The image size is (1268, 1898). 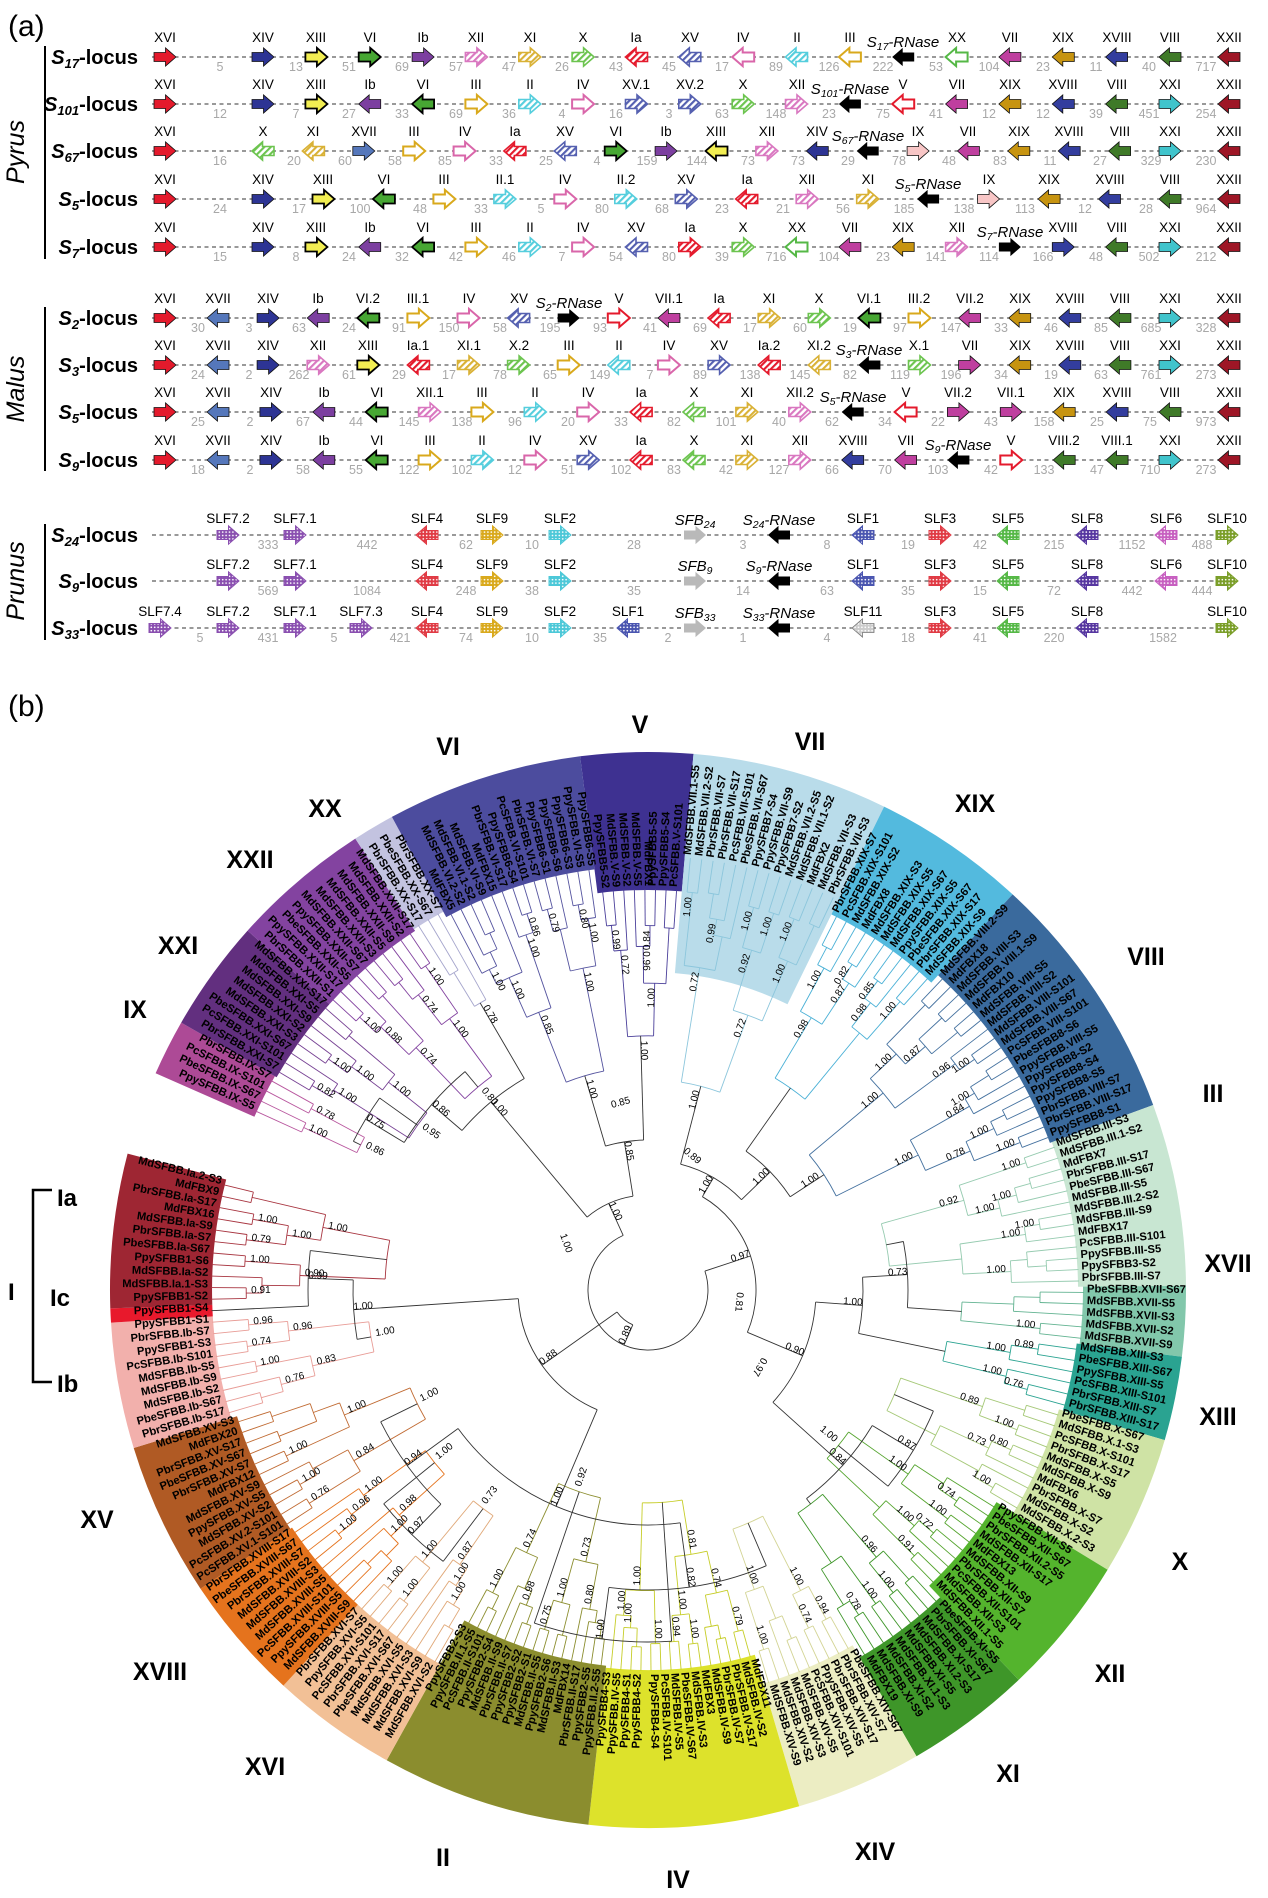 I want to click on svg-text: 51, so click(x=349, y=67).